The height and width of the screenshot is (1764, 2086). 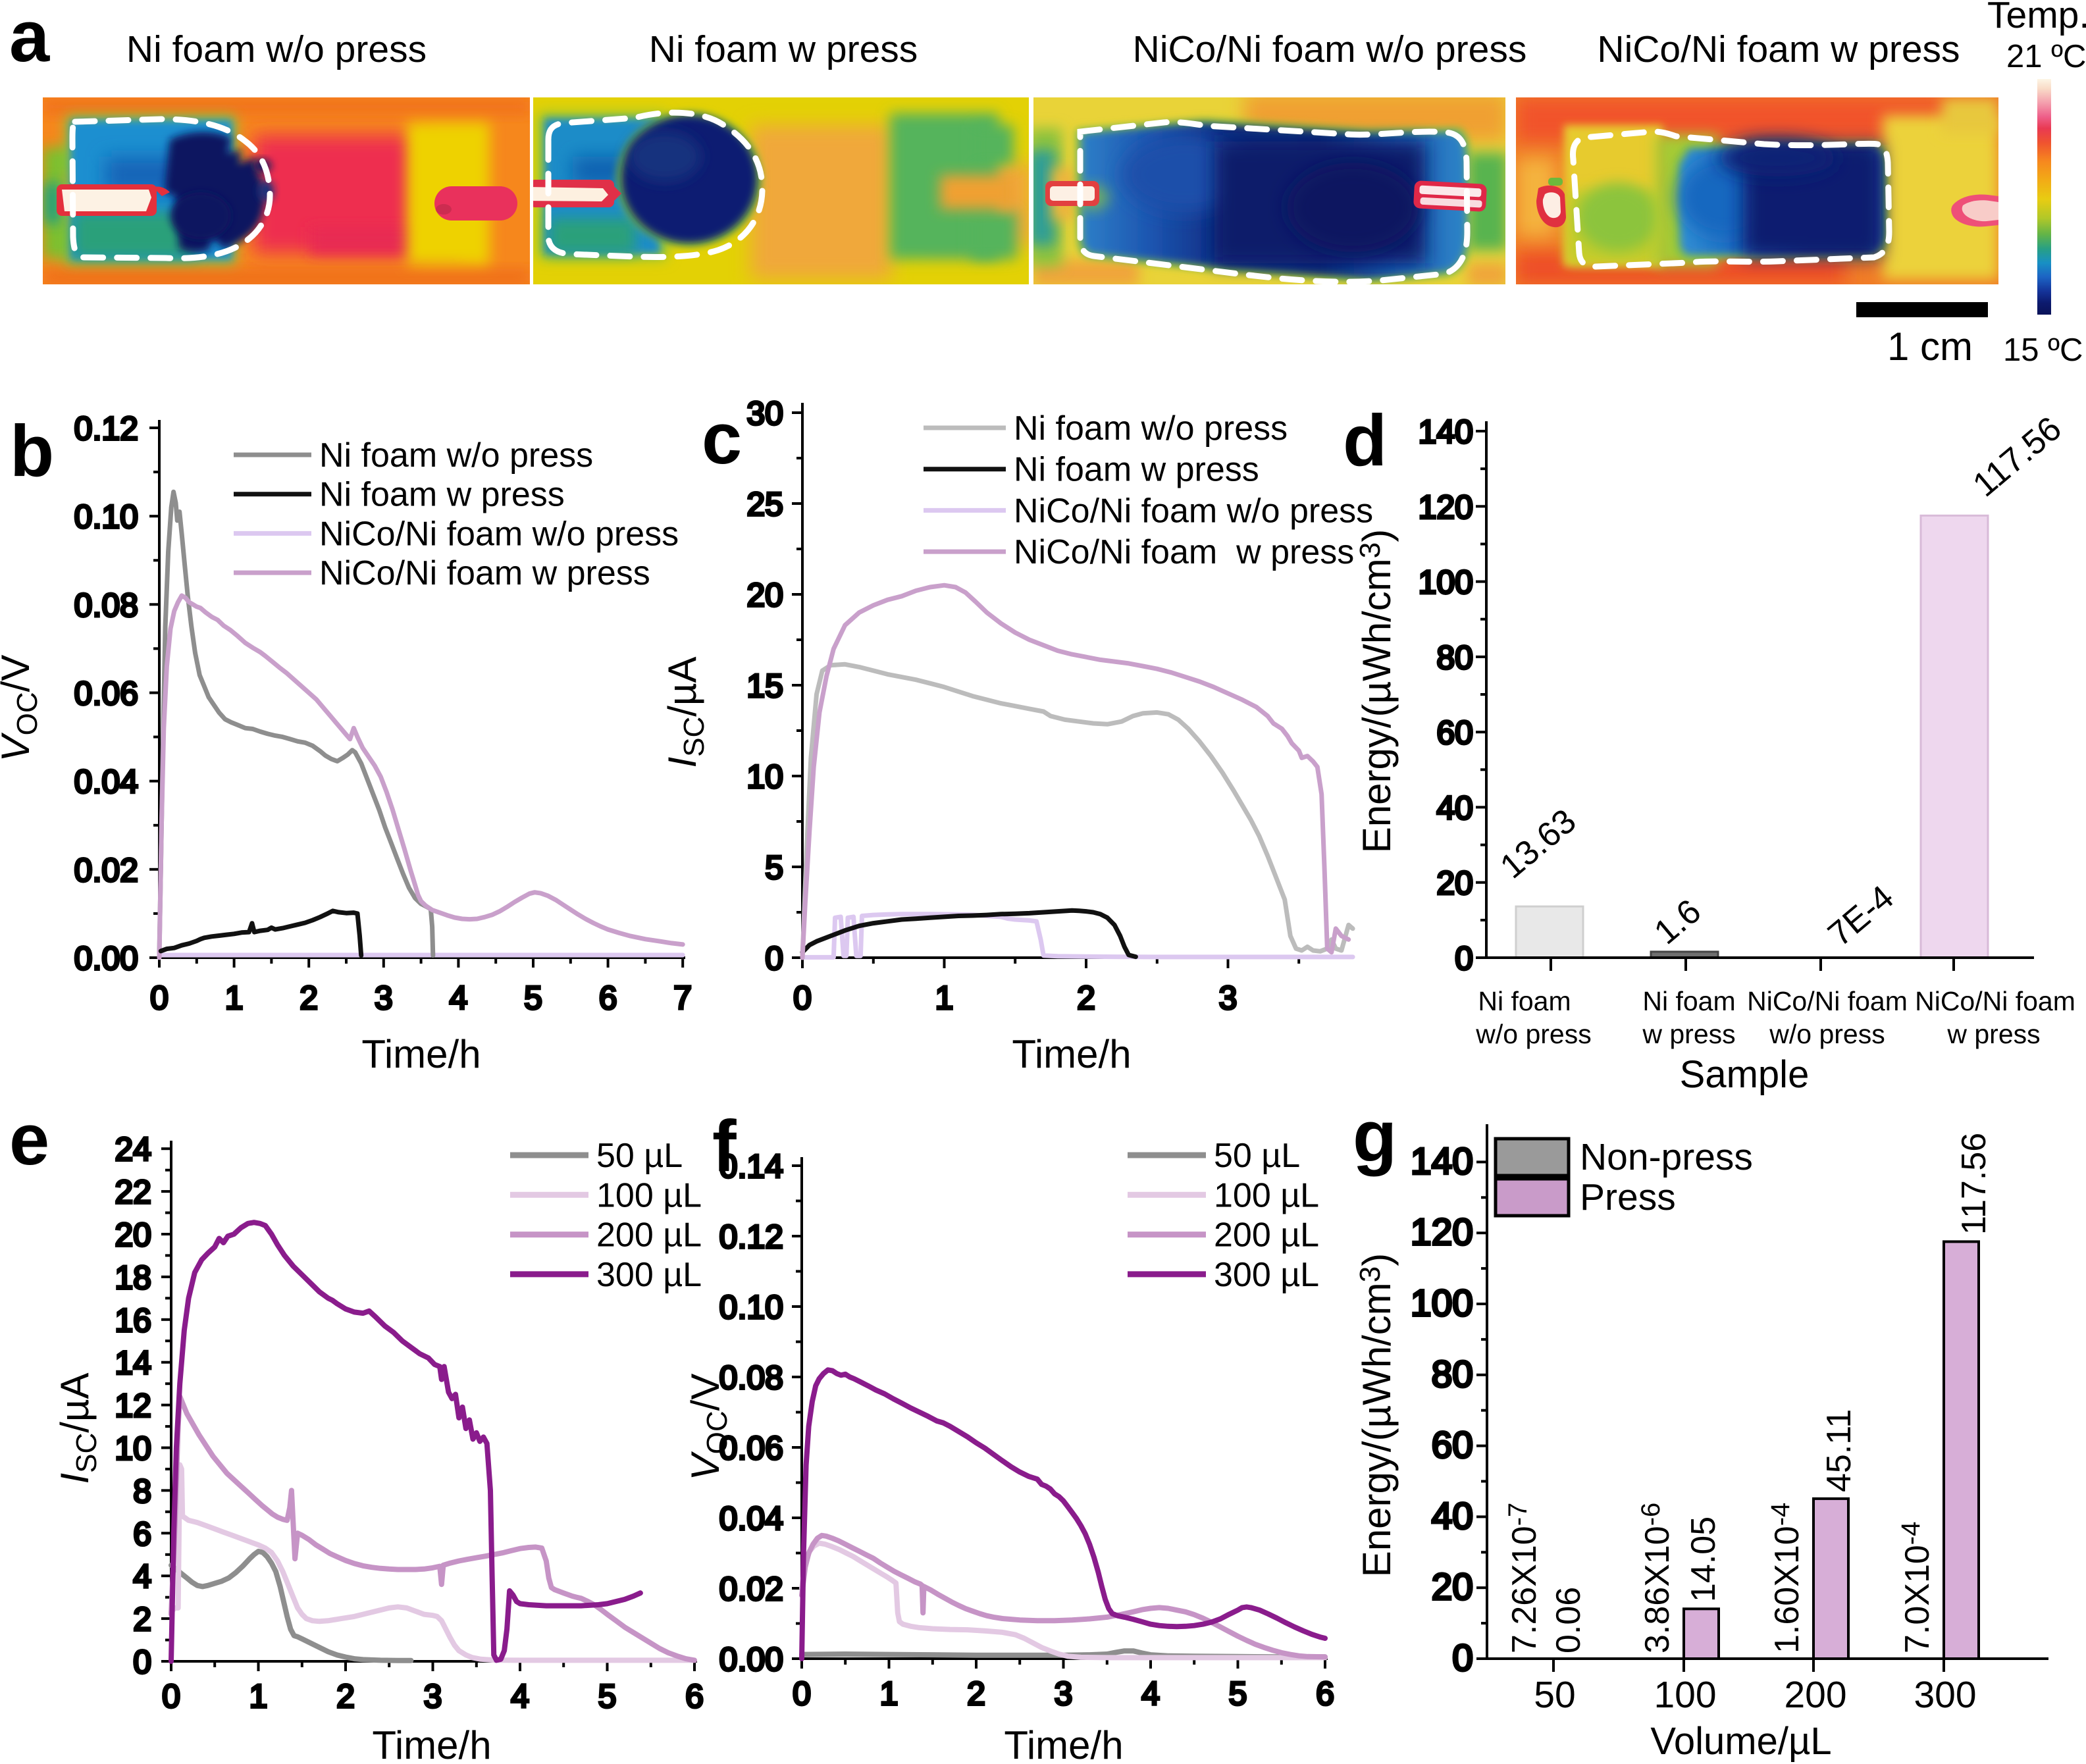 What do you see at coordinates (765, 776) in the screenshot?
I see `svg-text: 10` at bounding box center [765, 776].